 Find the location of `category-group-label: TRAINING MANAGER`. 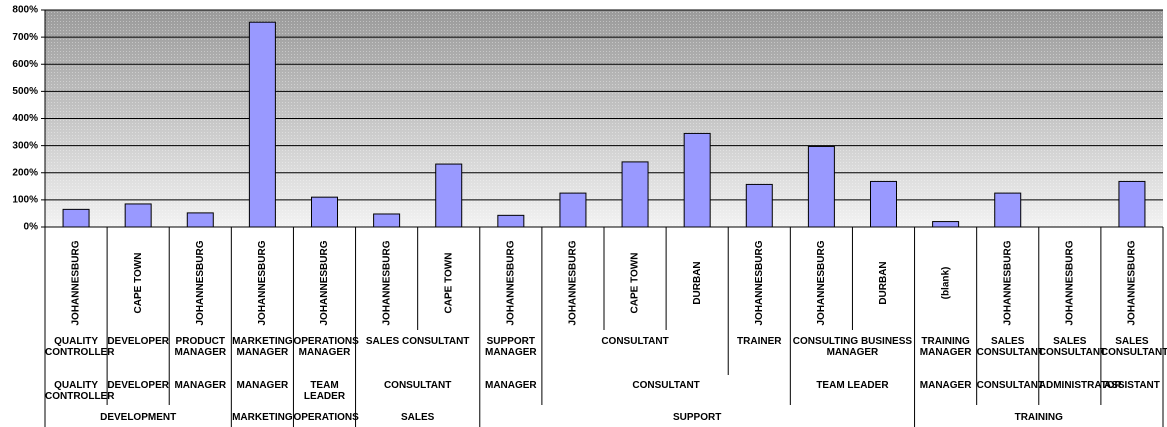

category-group-label: TRAINING MANAGER is located at coordinates (945, 347).